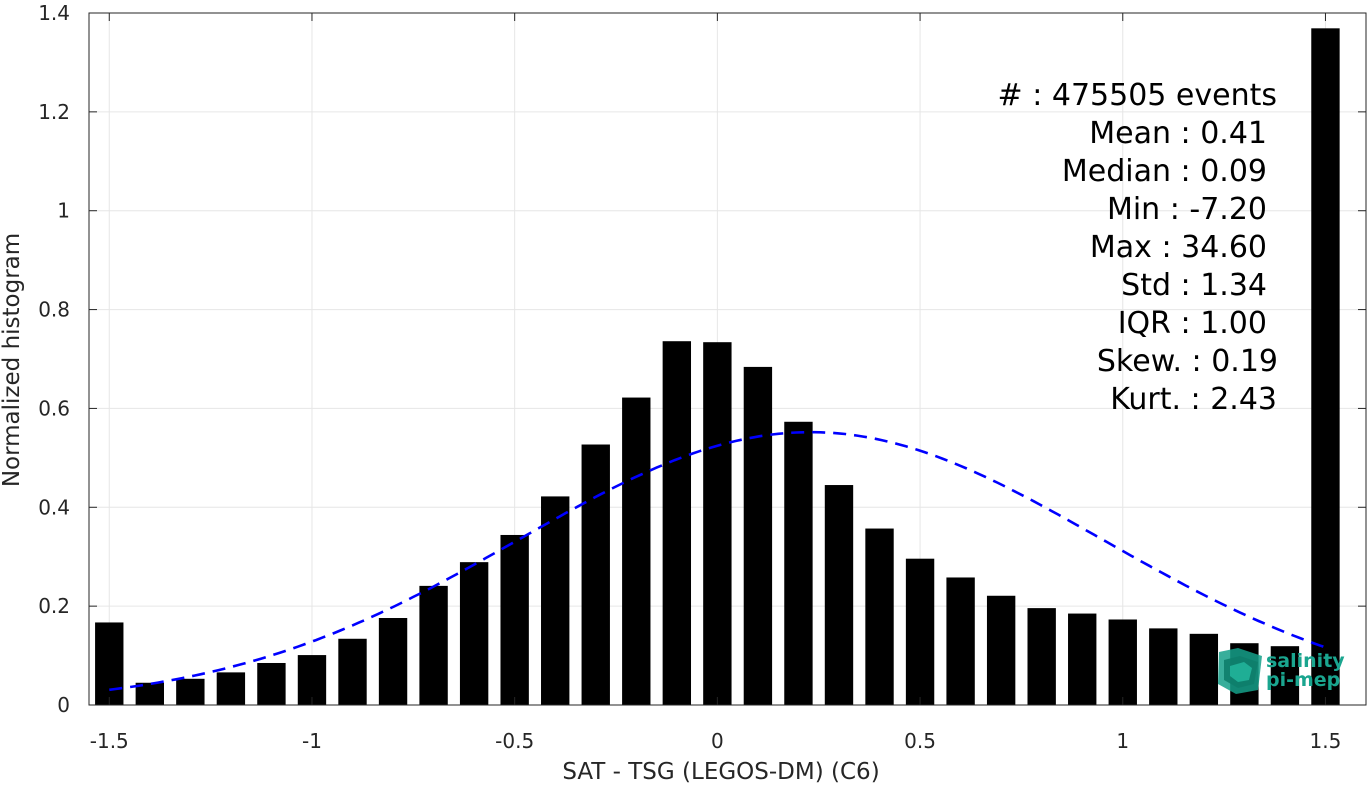 The width and height of the screenshot is (1367, 785). What do you see at coordinates (1187, 209) in the screenshot?
I see `stat-line: Min : -7.20` at bounding box center [1187, 209].